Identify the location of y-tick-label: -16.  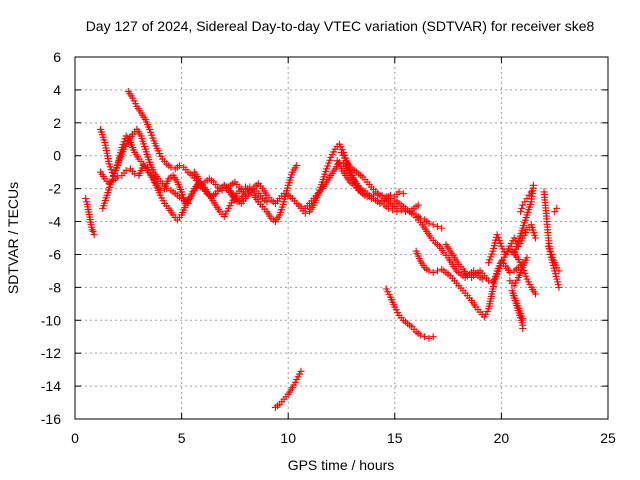
(51, 419).